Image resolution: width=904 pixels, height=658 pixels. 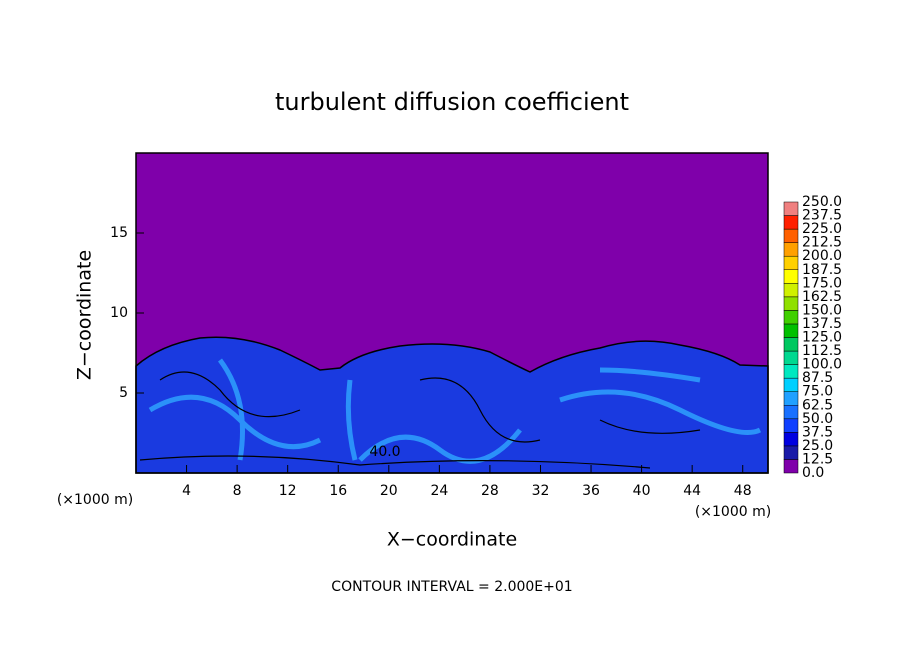 What do you see at coordinates (237, 491) in the screenshot?
I see `x-tick-label: 8` at bounding box center [237, 491].